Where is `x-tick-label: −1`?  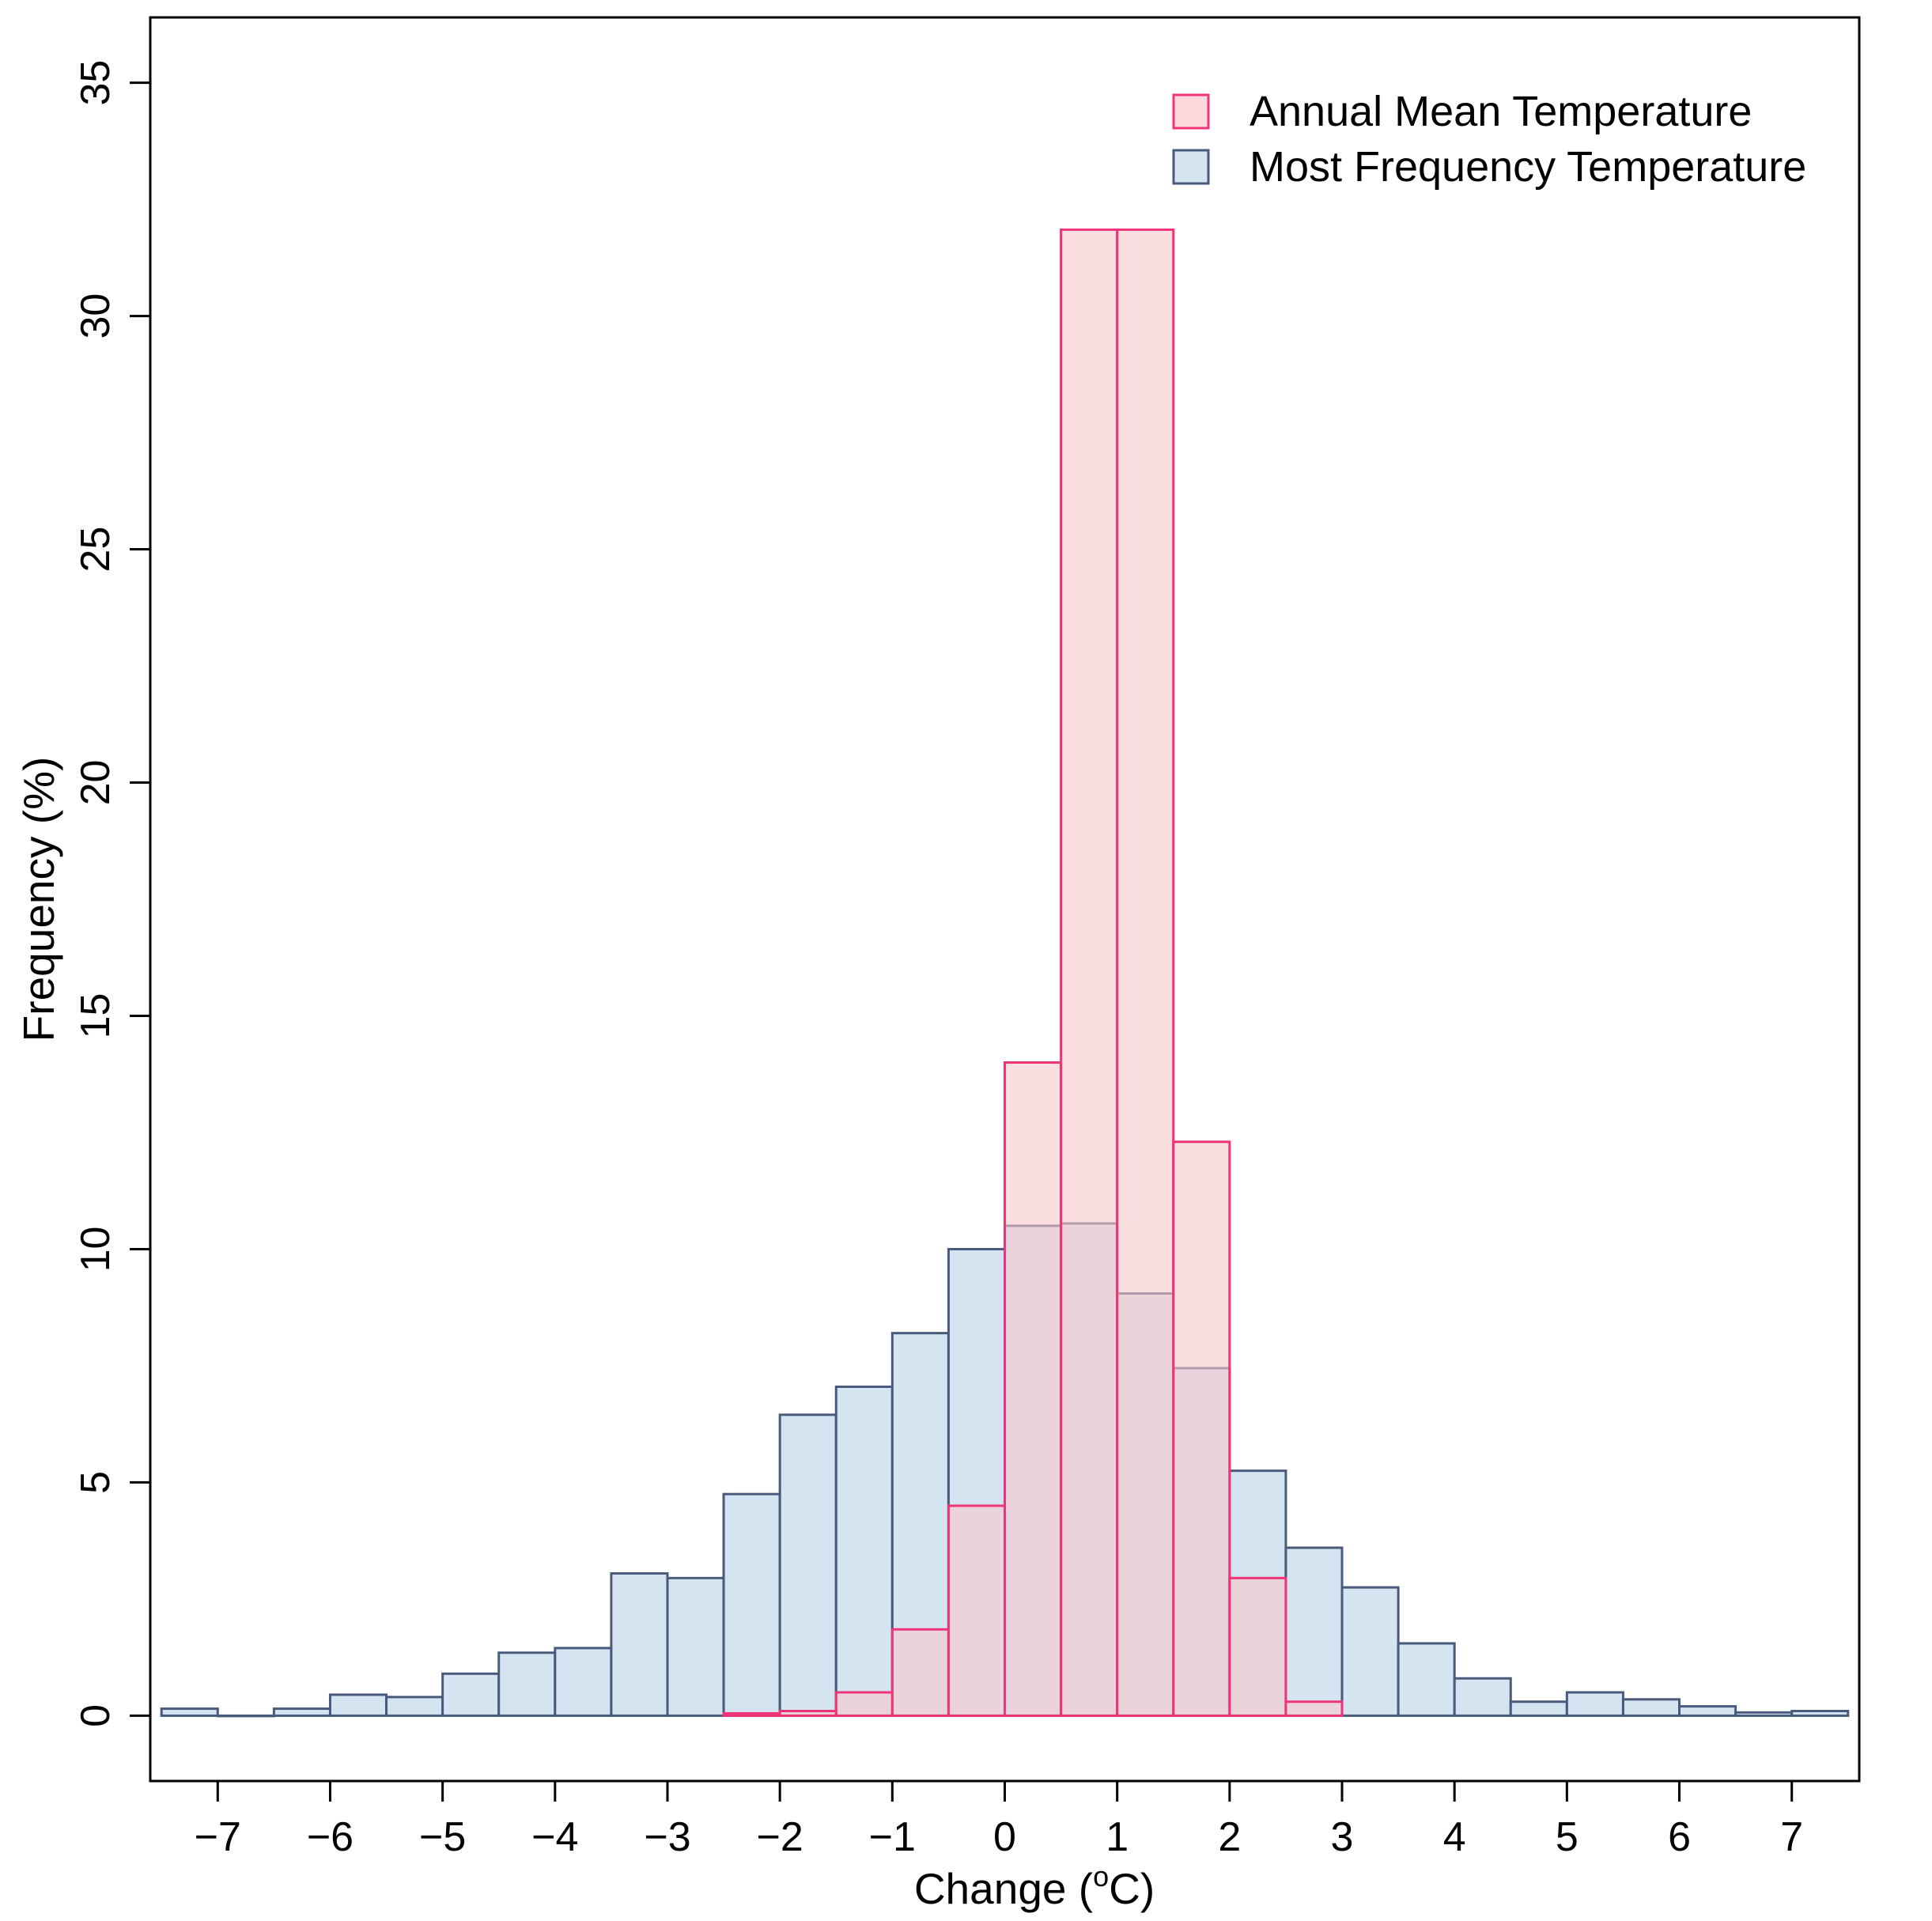 x-tick-label: −1 is located at coordinates (892, 1837).